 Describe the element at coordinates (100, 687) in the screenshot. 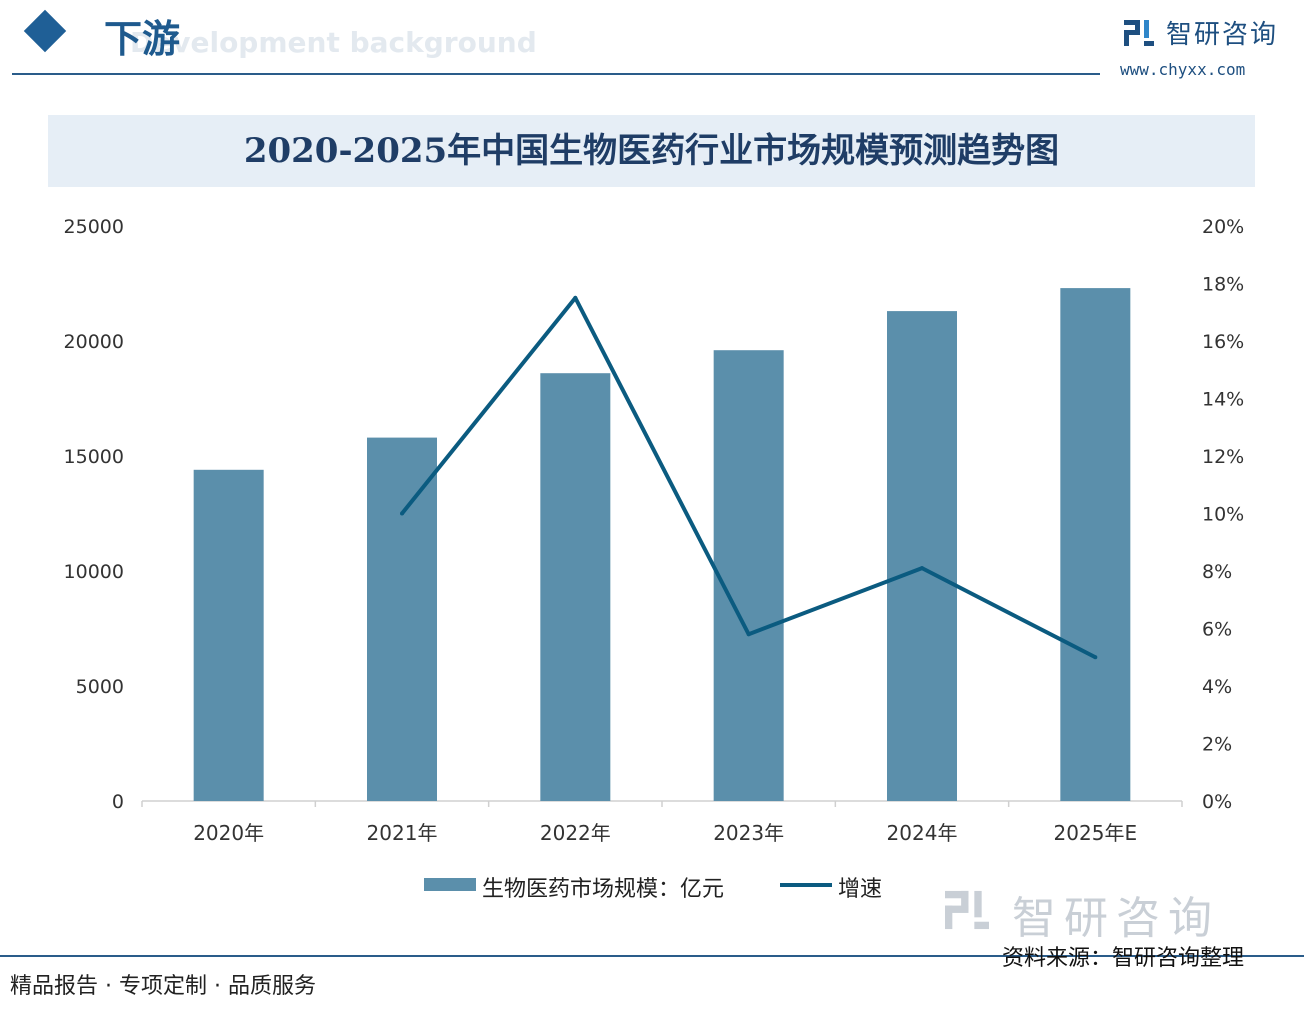

I see `y-left-tick-label: 5000` at that location.